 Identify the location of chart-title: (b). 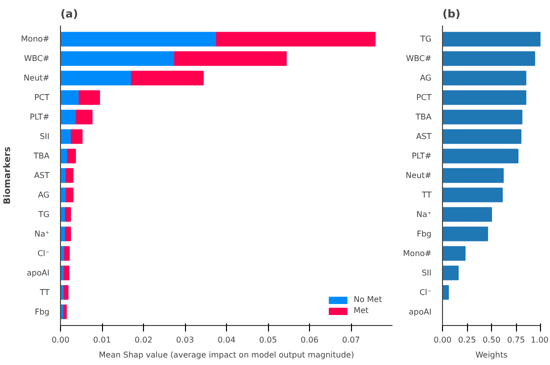
(451, 14).